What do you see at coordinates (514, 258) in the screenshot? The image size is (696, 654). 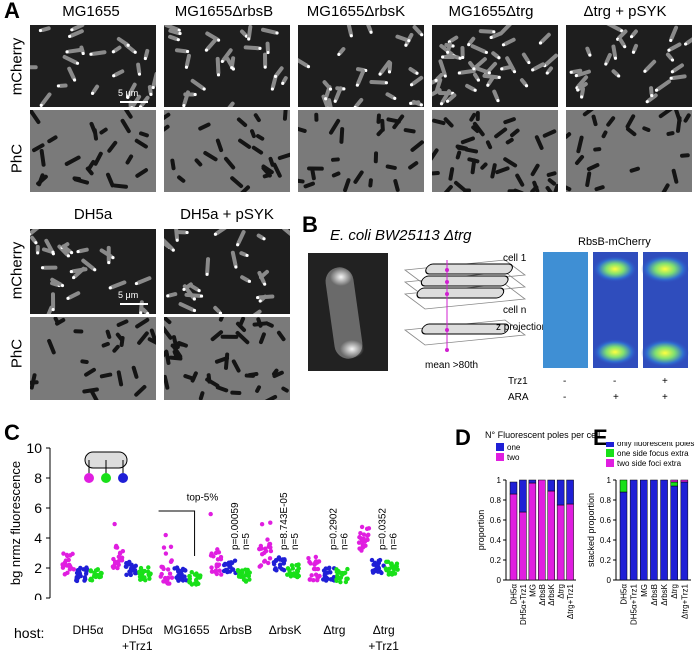 I see `label-cell-1: cell 1` at bounding box center [514, 258].